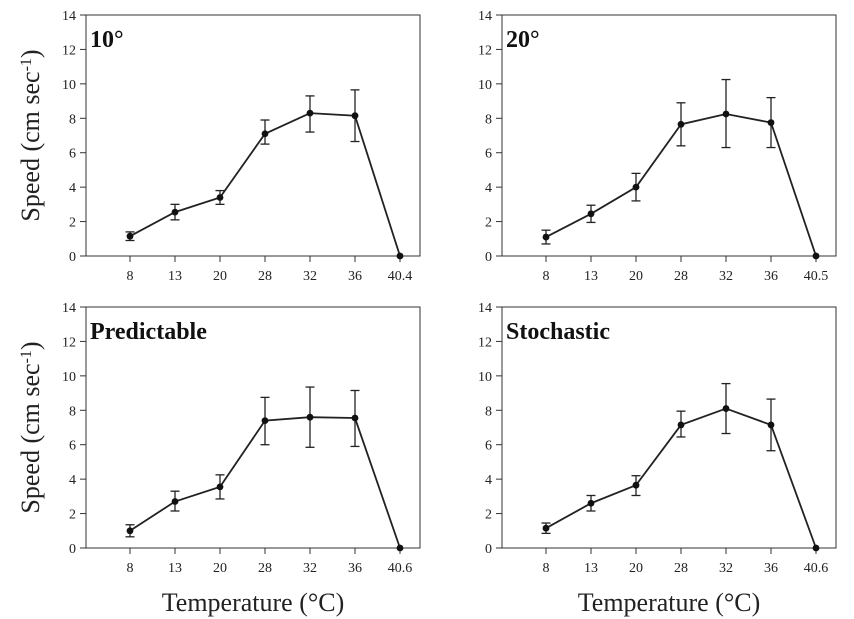  Describe the element at coordinates (400, 276) in the screenshot. I see `x-tick-label: 40.4` at that location.